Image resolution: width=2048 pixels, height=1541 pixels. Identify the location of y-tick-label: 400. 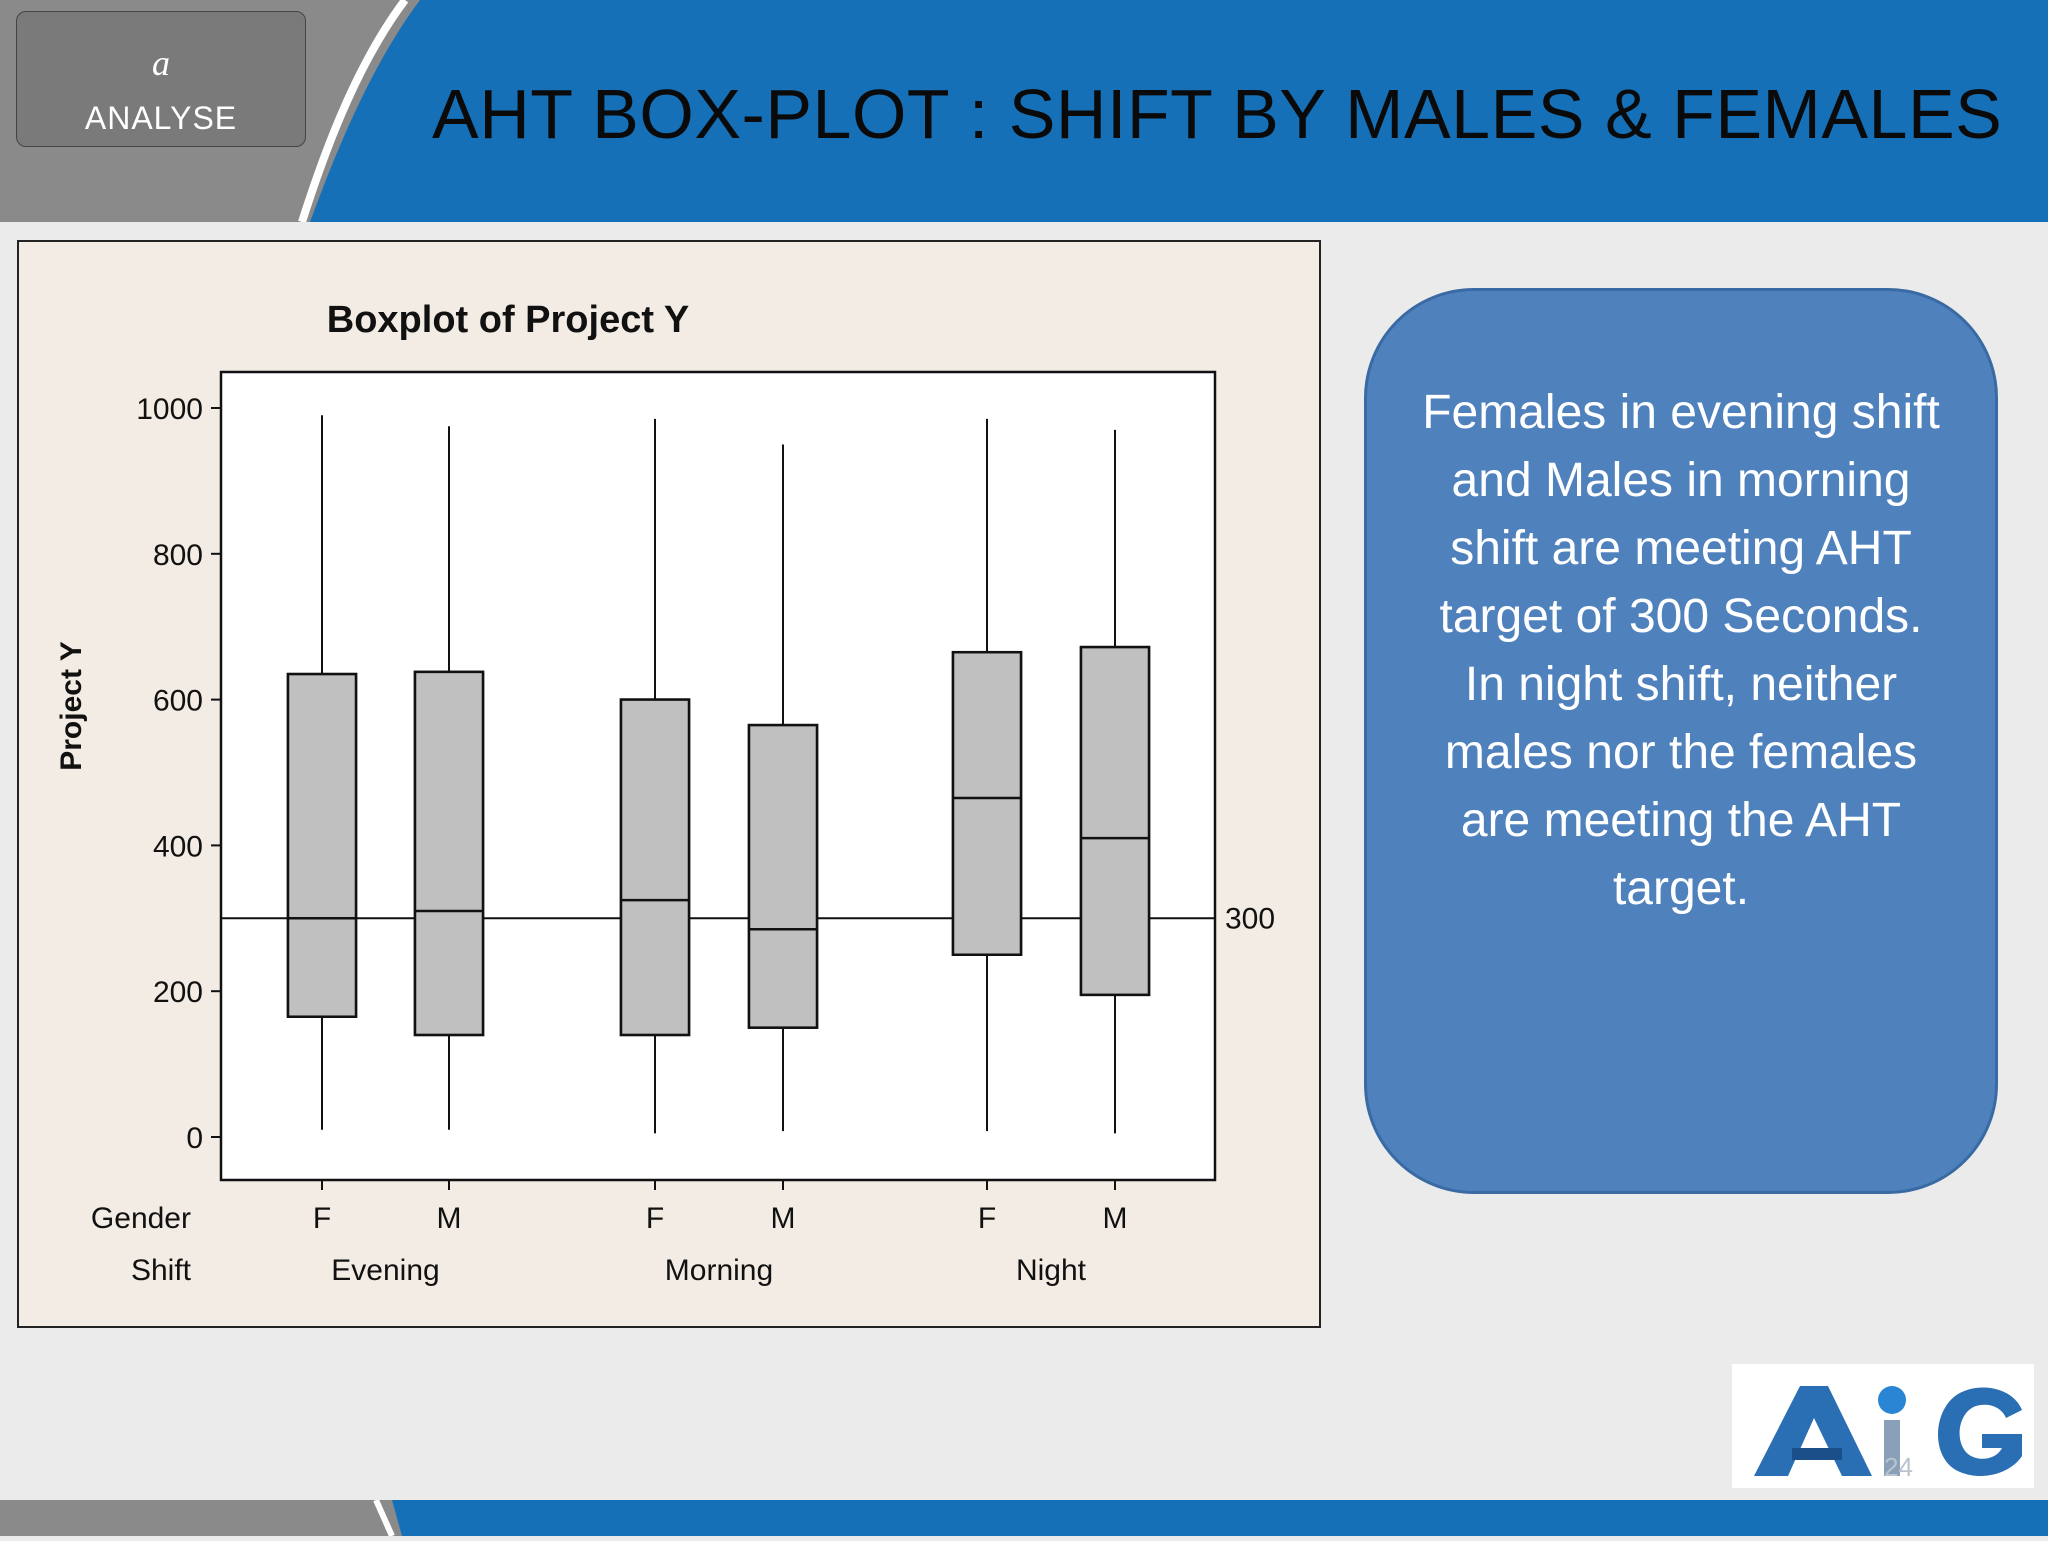
(178, 846).